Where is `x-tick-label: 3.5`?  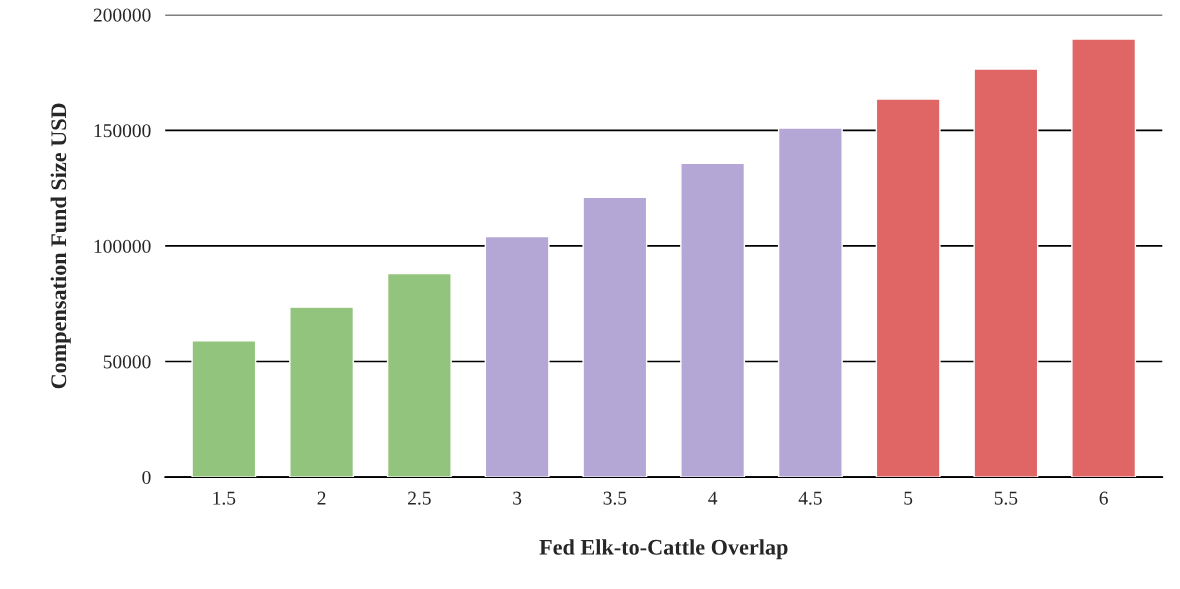
x-tick-label: 3.5 is located at coordinates (615, 498).